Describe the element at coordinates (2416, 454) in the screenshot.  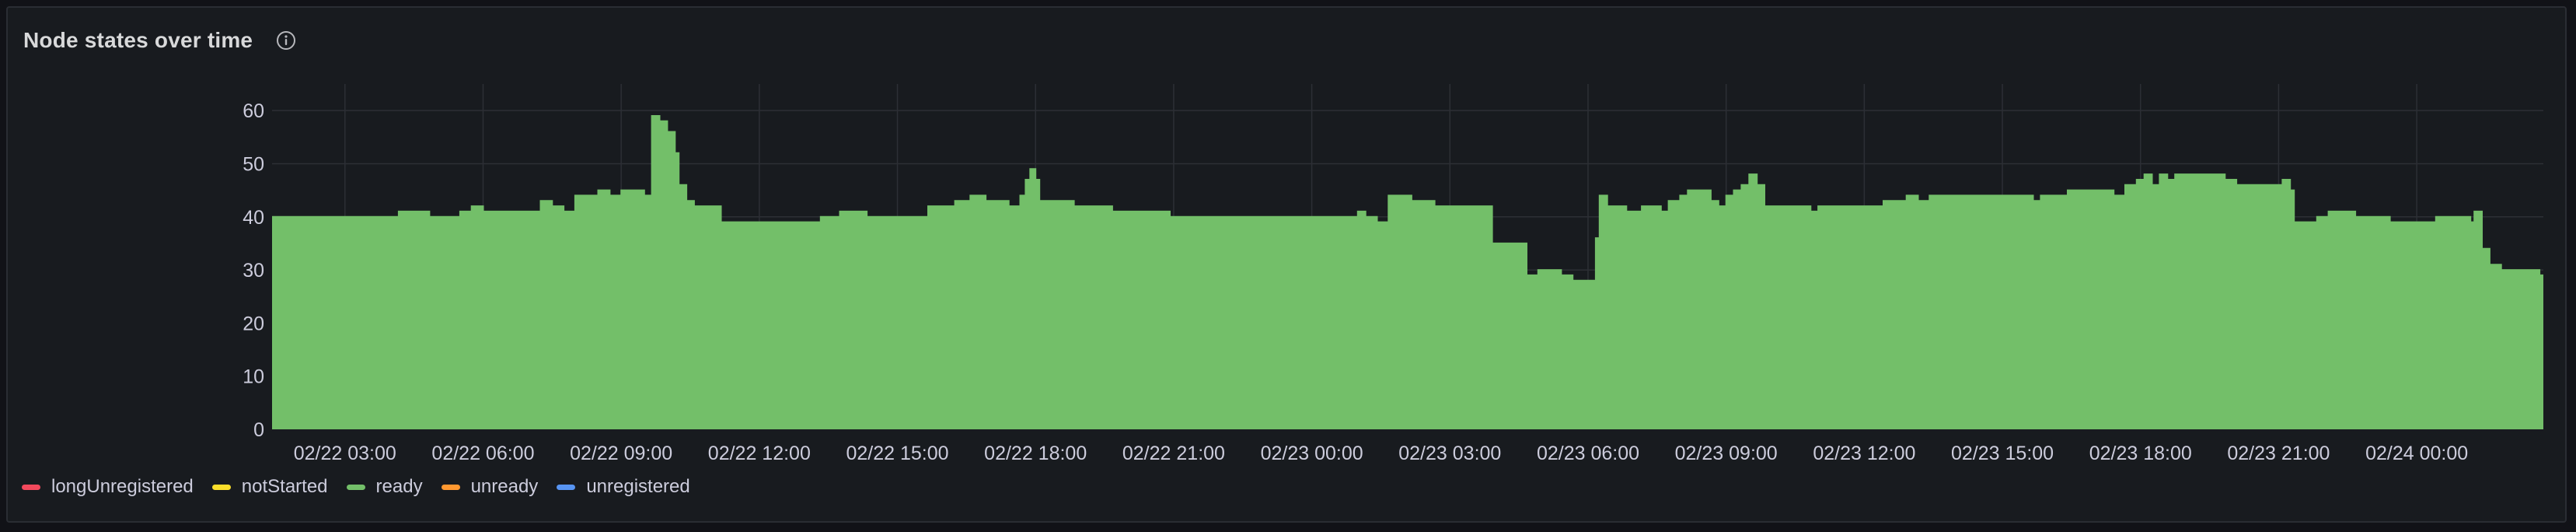
I see `x-tick-label: 02/24 00:00` at that location.